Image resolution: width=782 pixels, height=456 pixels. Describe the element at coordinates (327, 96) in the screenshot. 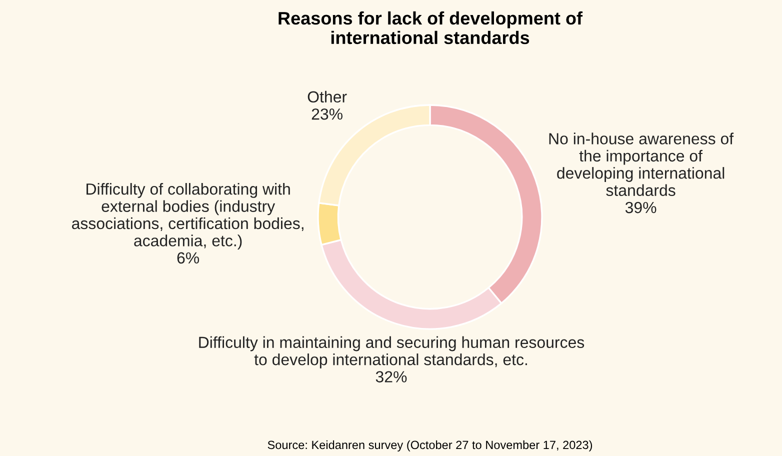

I see `slice-label: Other` at that location.